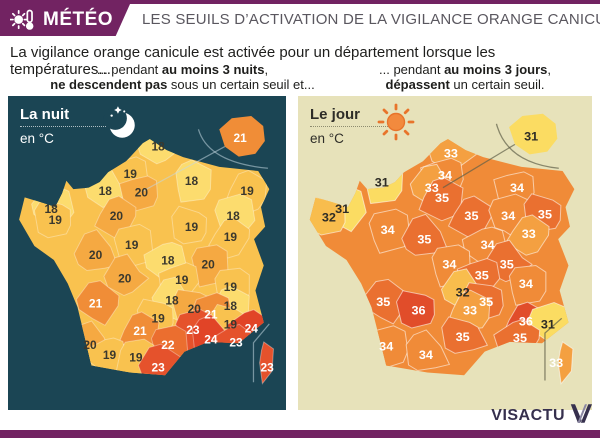 The width and height of the screenshot is (600, 438). I want to click on day-condition-line1: ... pendant au moins 3 jours,, so click(465, 69).